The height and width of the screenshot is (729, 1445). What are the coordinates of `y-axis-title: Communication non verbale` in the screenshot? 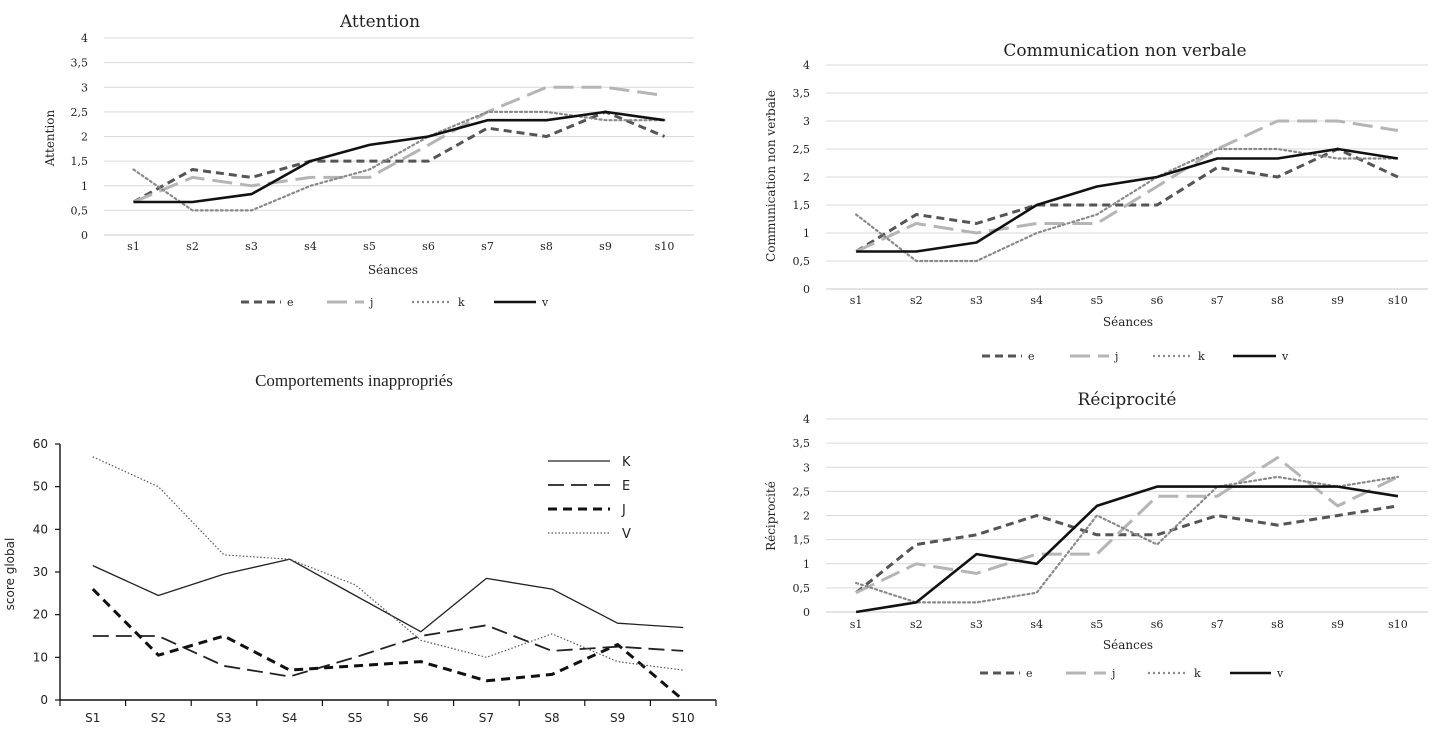 It's located at (771, 176).